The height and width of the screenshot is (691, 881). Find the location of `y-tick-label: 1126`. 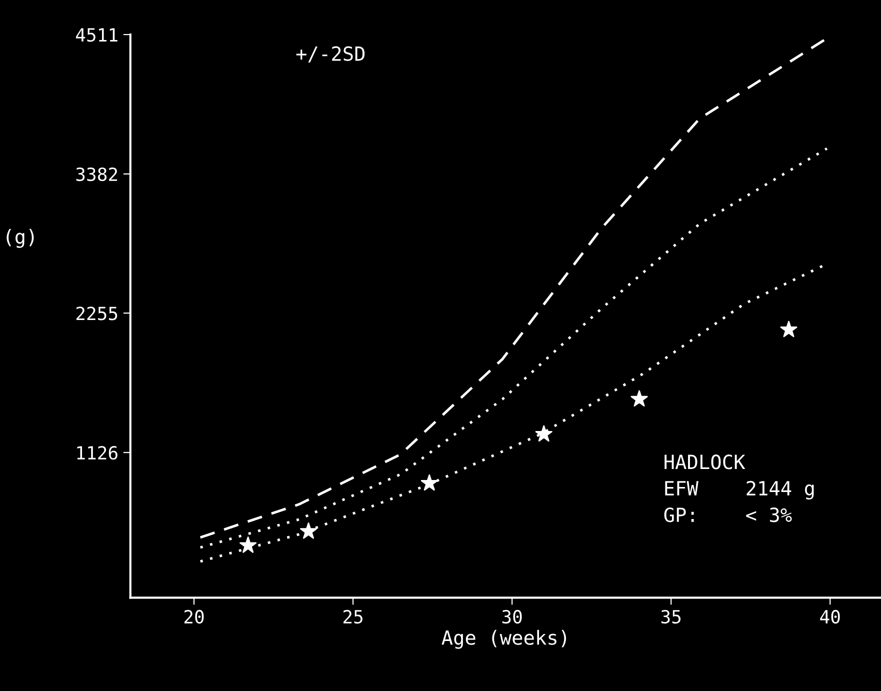

y-tick-label: 1126 is located at coordinates (97, 453).